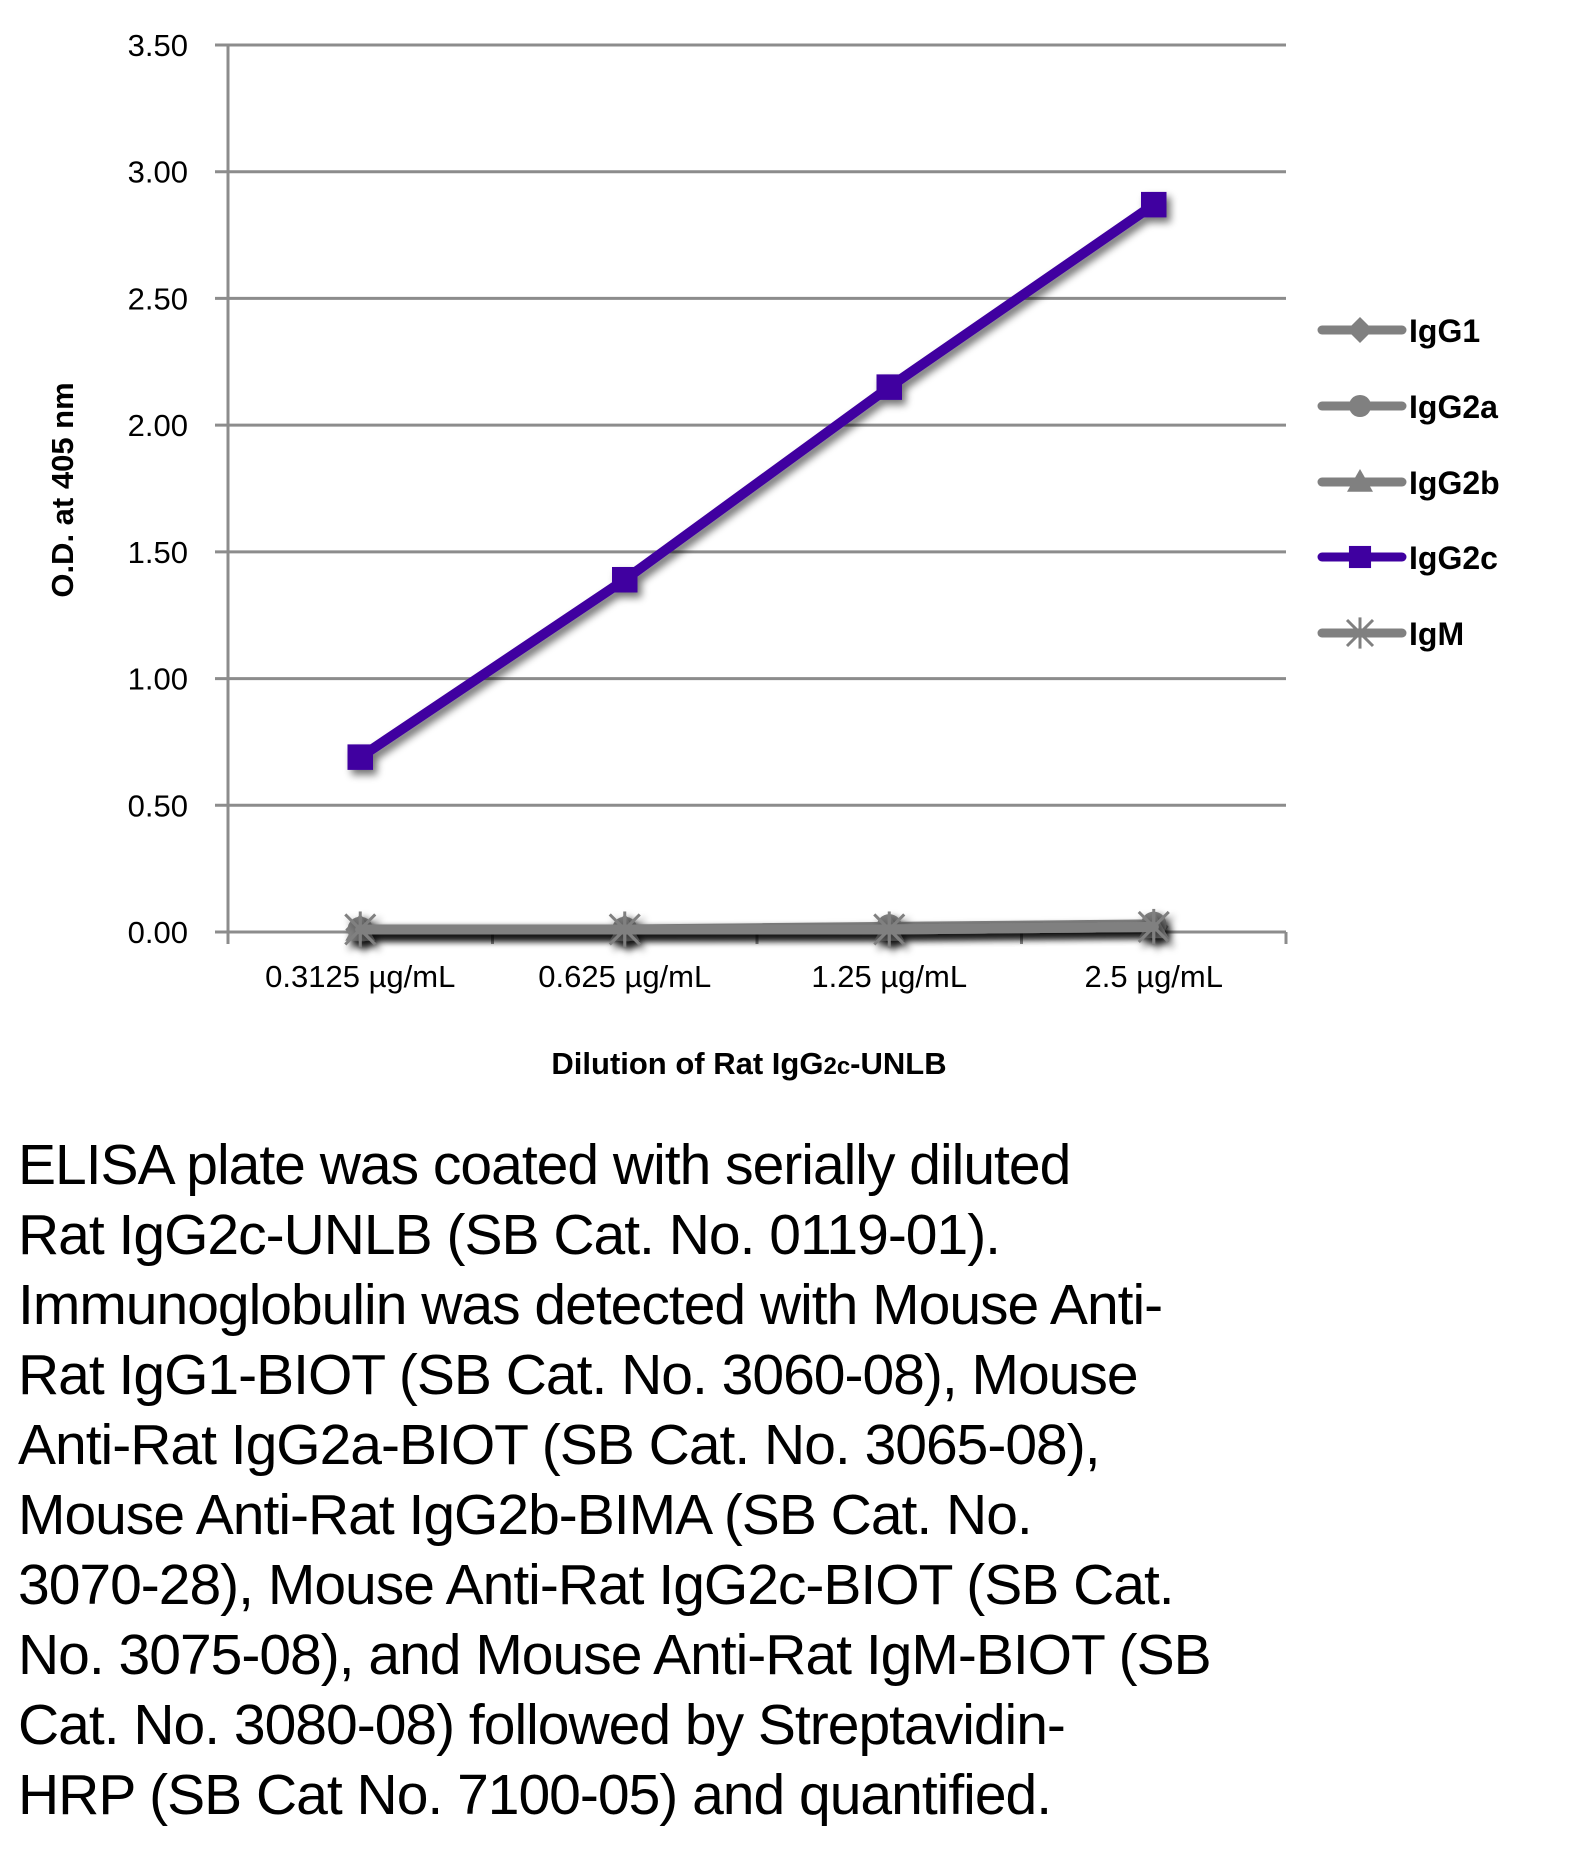  What do you see at coordinates (1398, 331) in the screenshot?
I see `legend-item: IgG1` at bounding box center [1398, 331].